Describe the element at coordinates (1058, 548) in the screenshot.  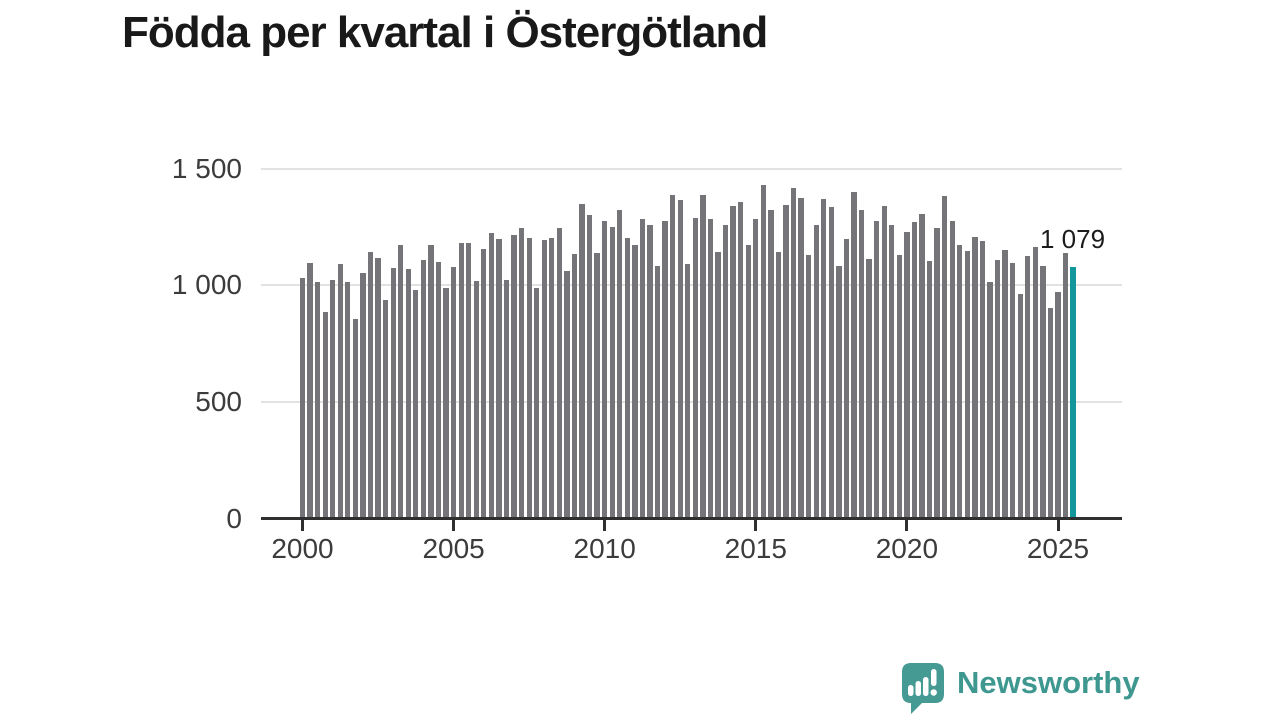
I see `x-axis-tick-label: 2025` at that location.